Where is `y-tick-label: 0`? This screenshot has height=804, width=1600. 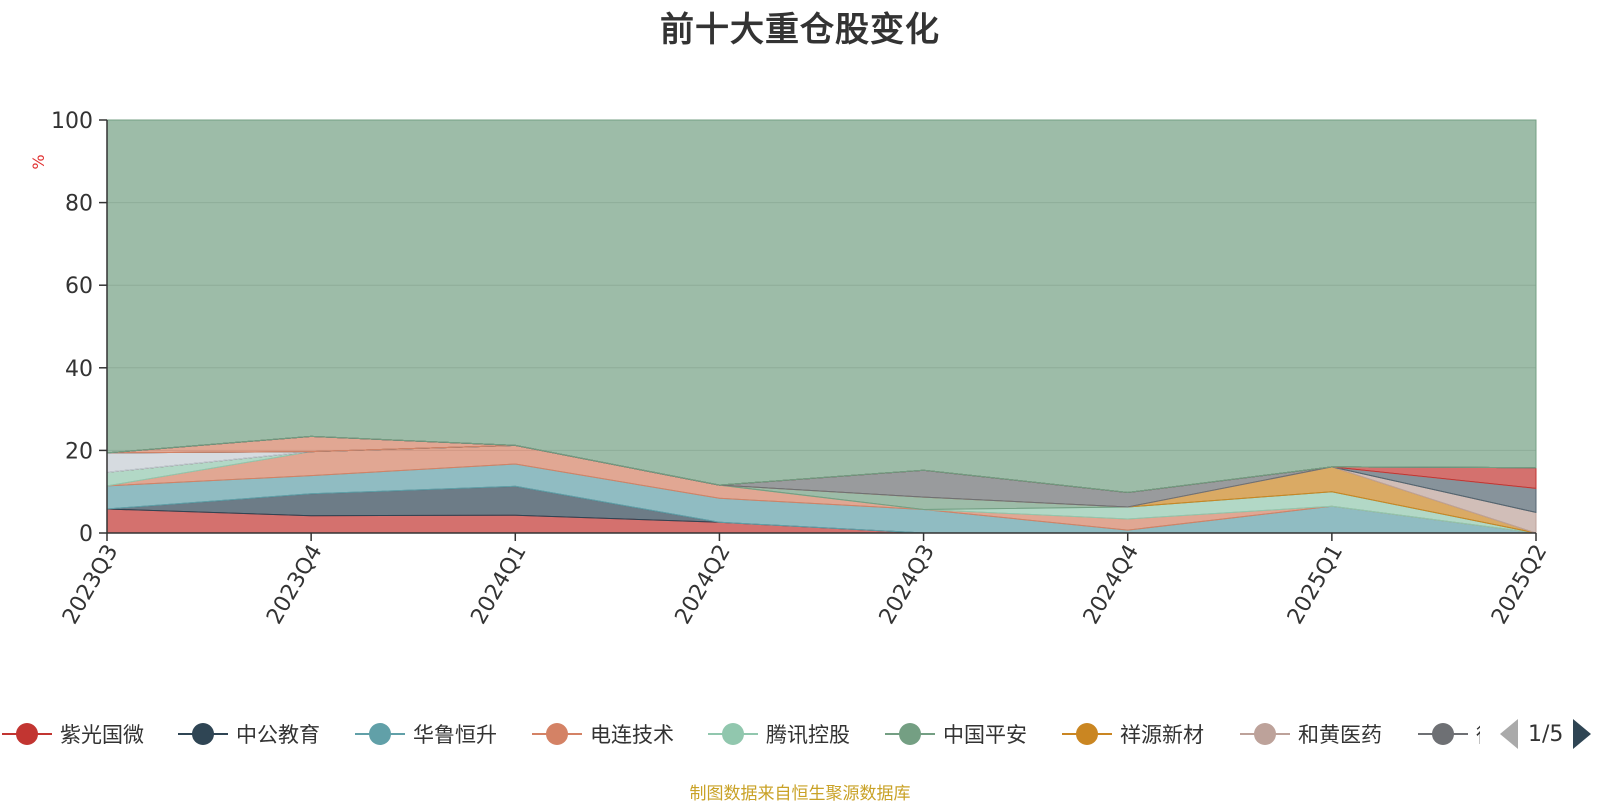 y-tick-label: 0 is located at coordinates (86, 534).